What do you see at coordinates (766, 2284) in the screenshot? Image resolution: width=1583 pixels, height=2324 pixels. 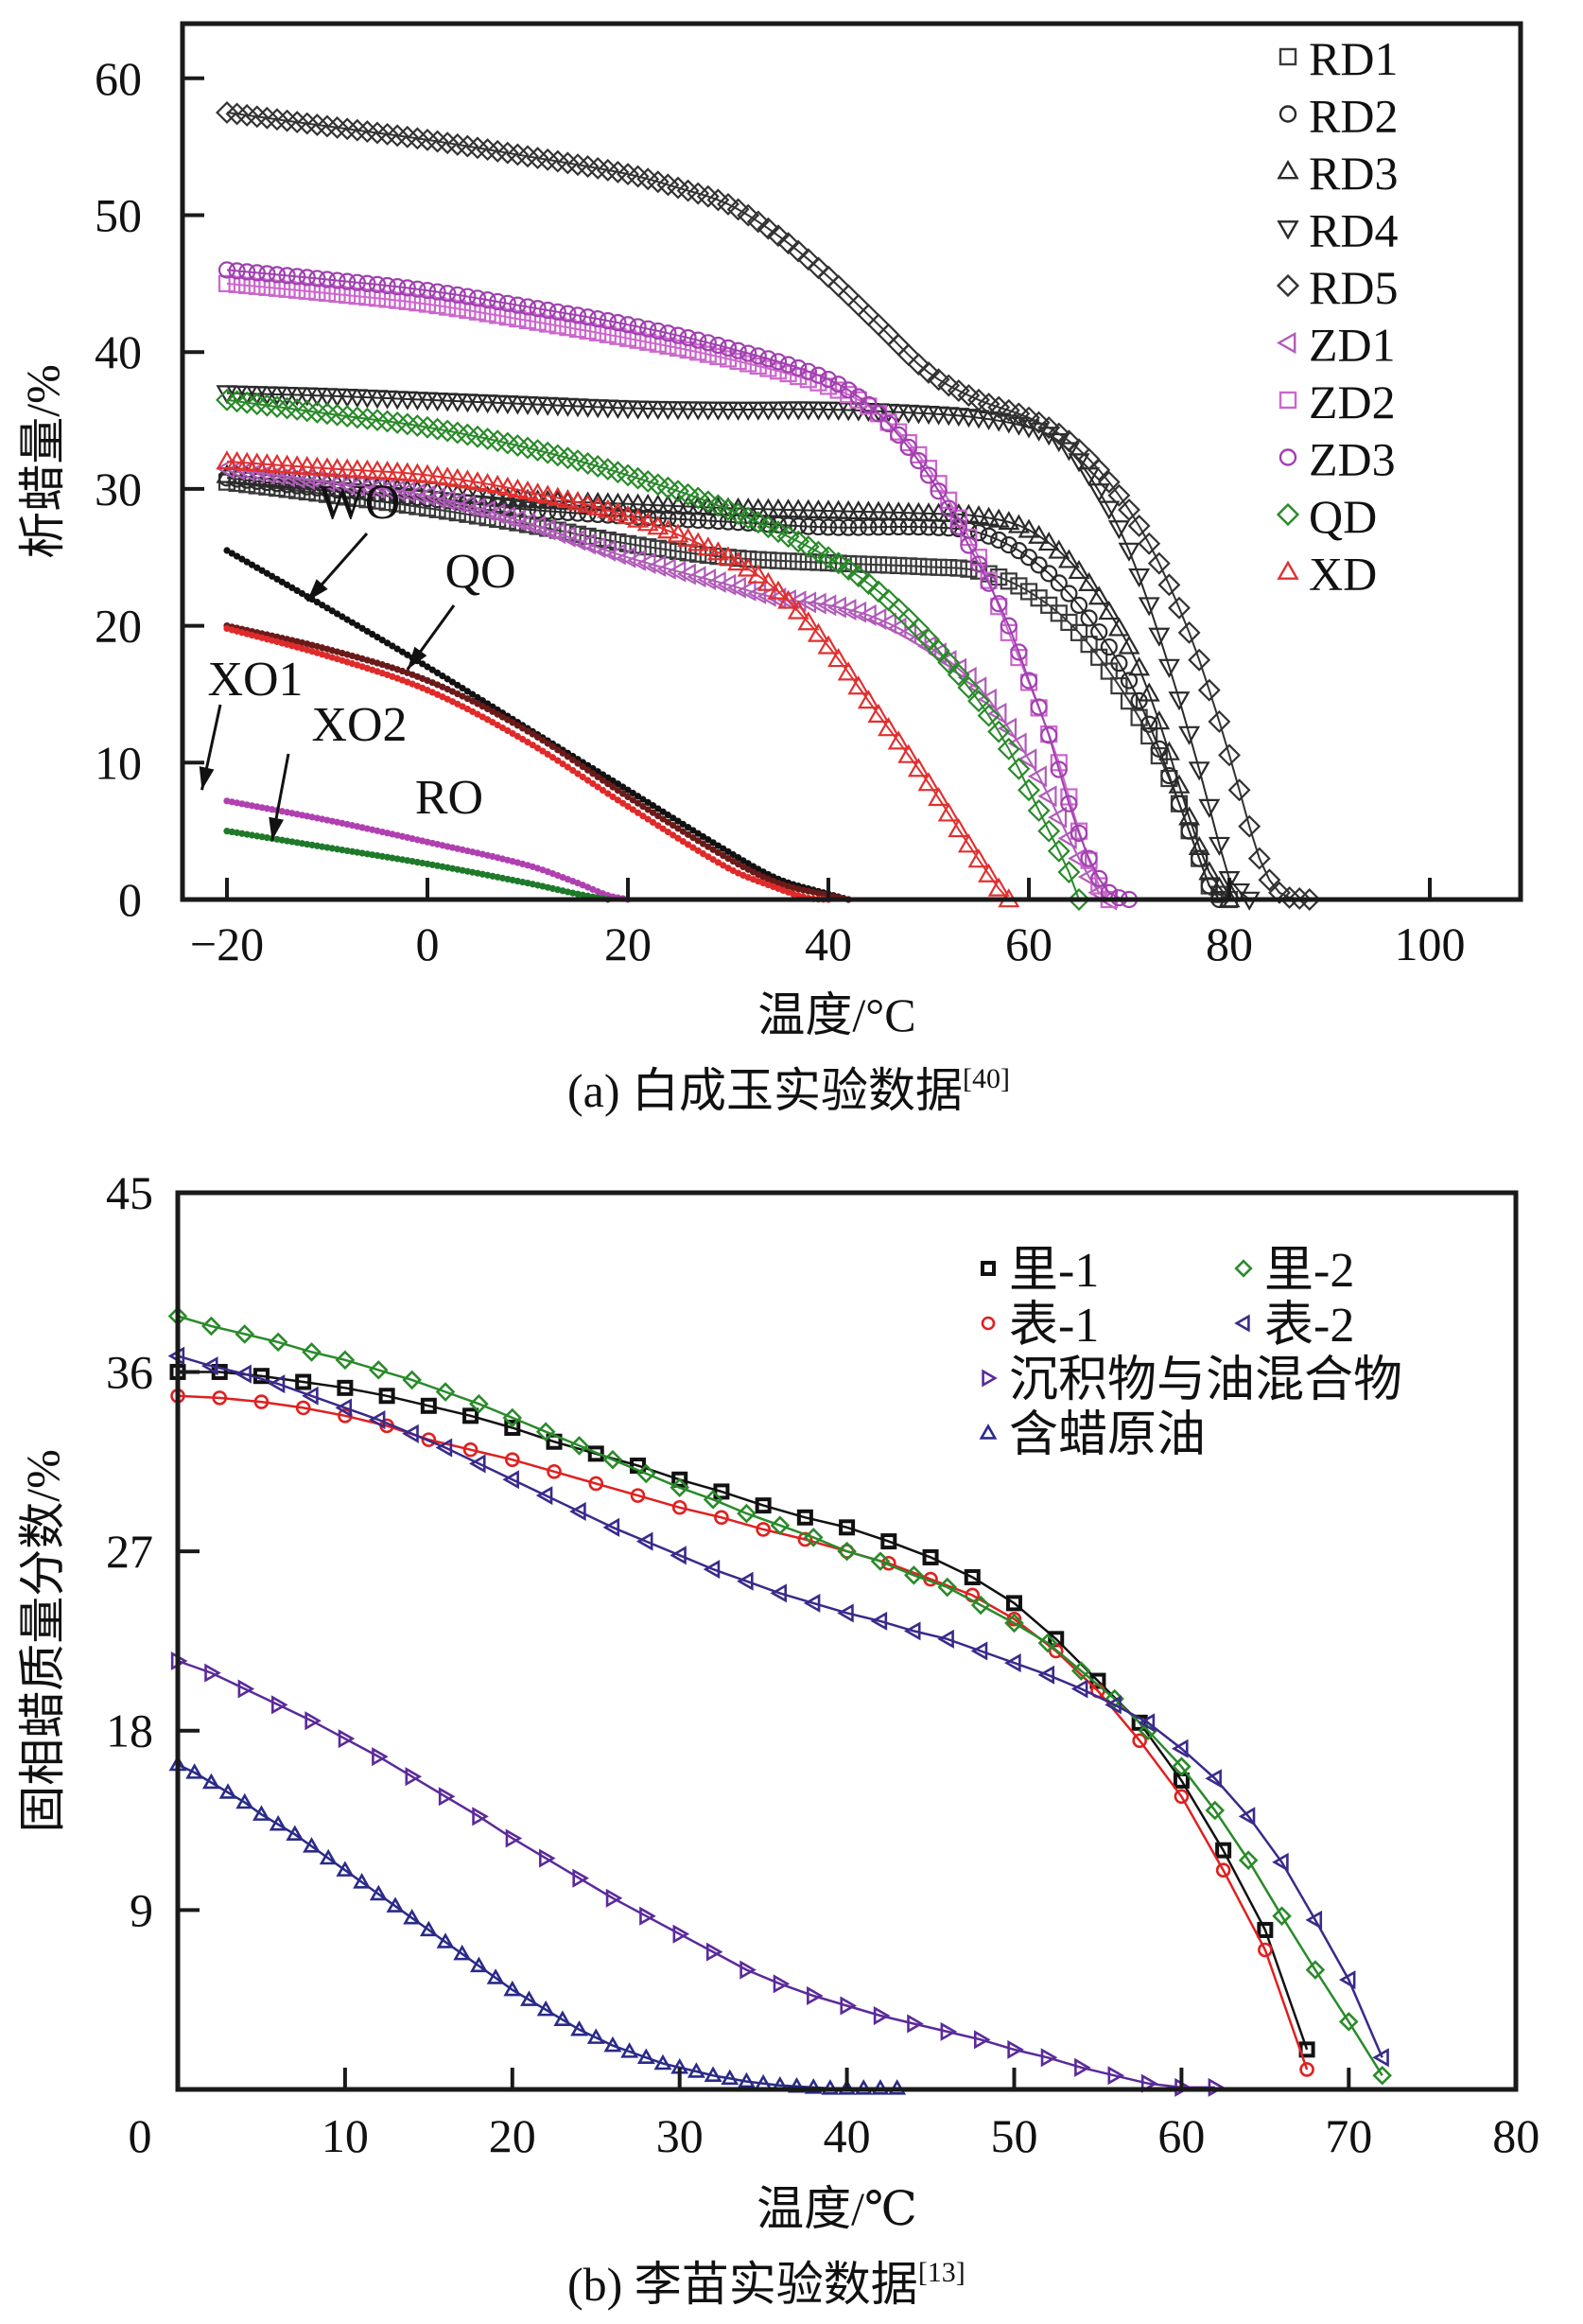 I see `panel-b-caption: (b) 李苗实验数据[13]` at bounding box center [766, 2284].